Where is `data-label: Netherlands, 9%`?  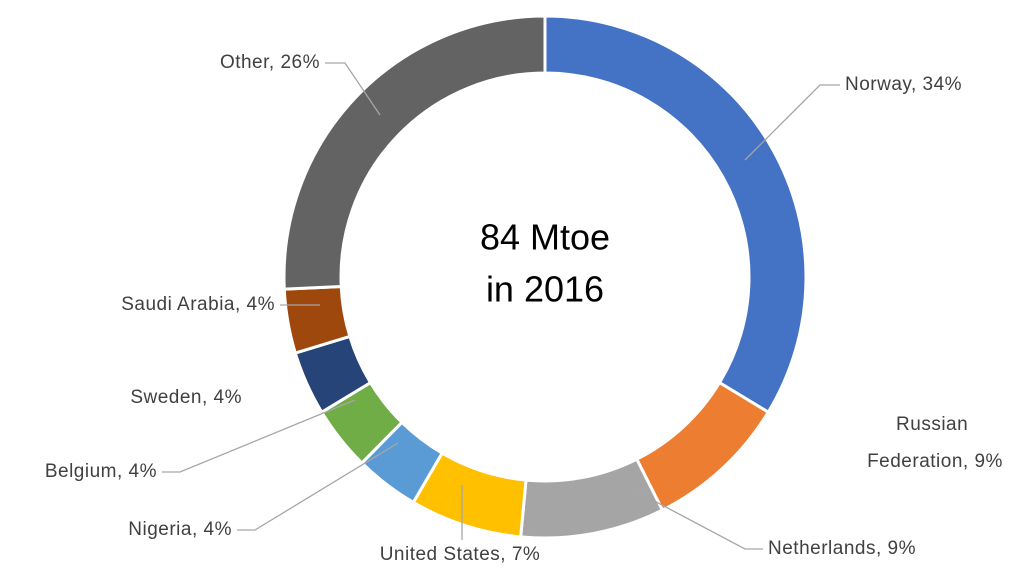
data-label: Netherlands, 9% is located at coordinates (842, 548).